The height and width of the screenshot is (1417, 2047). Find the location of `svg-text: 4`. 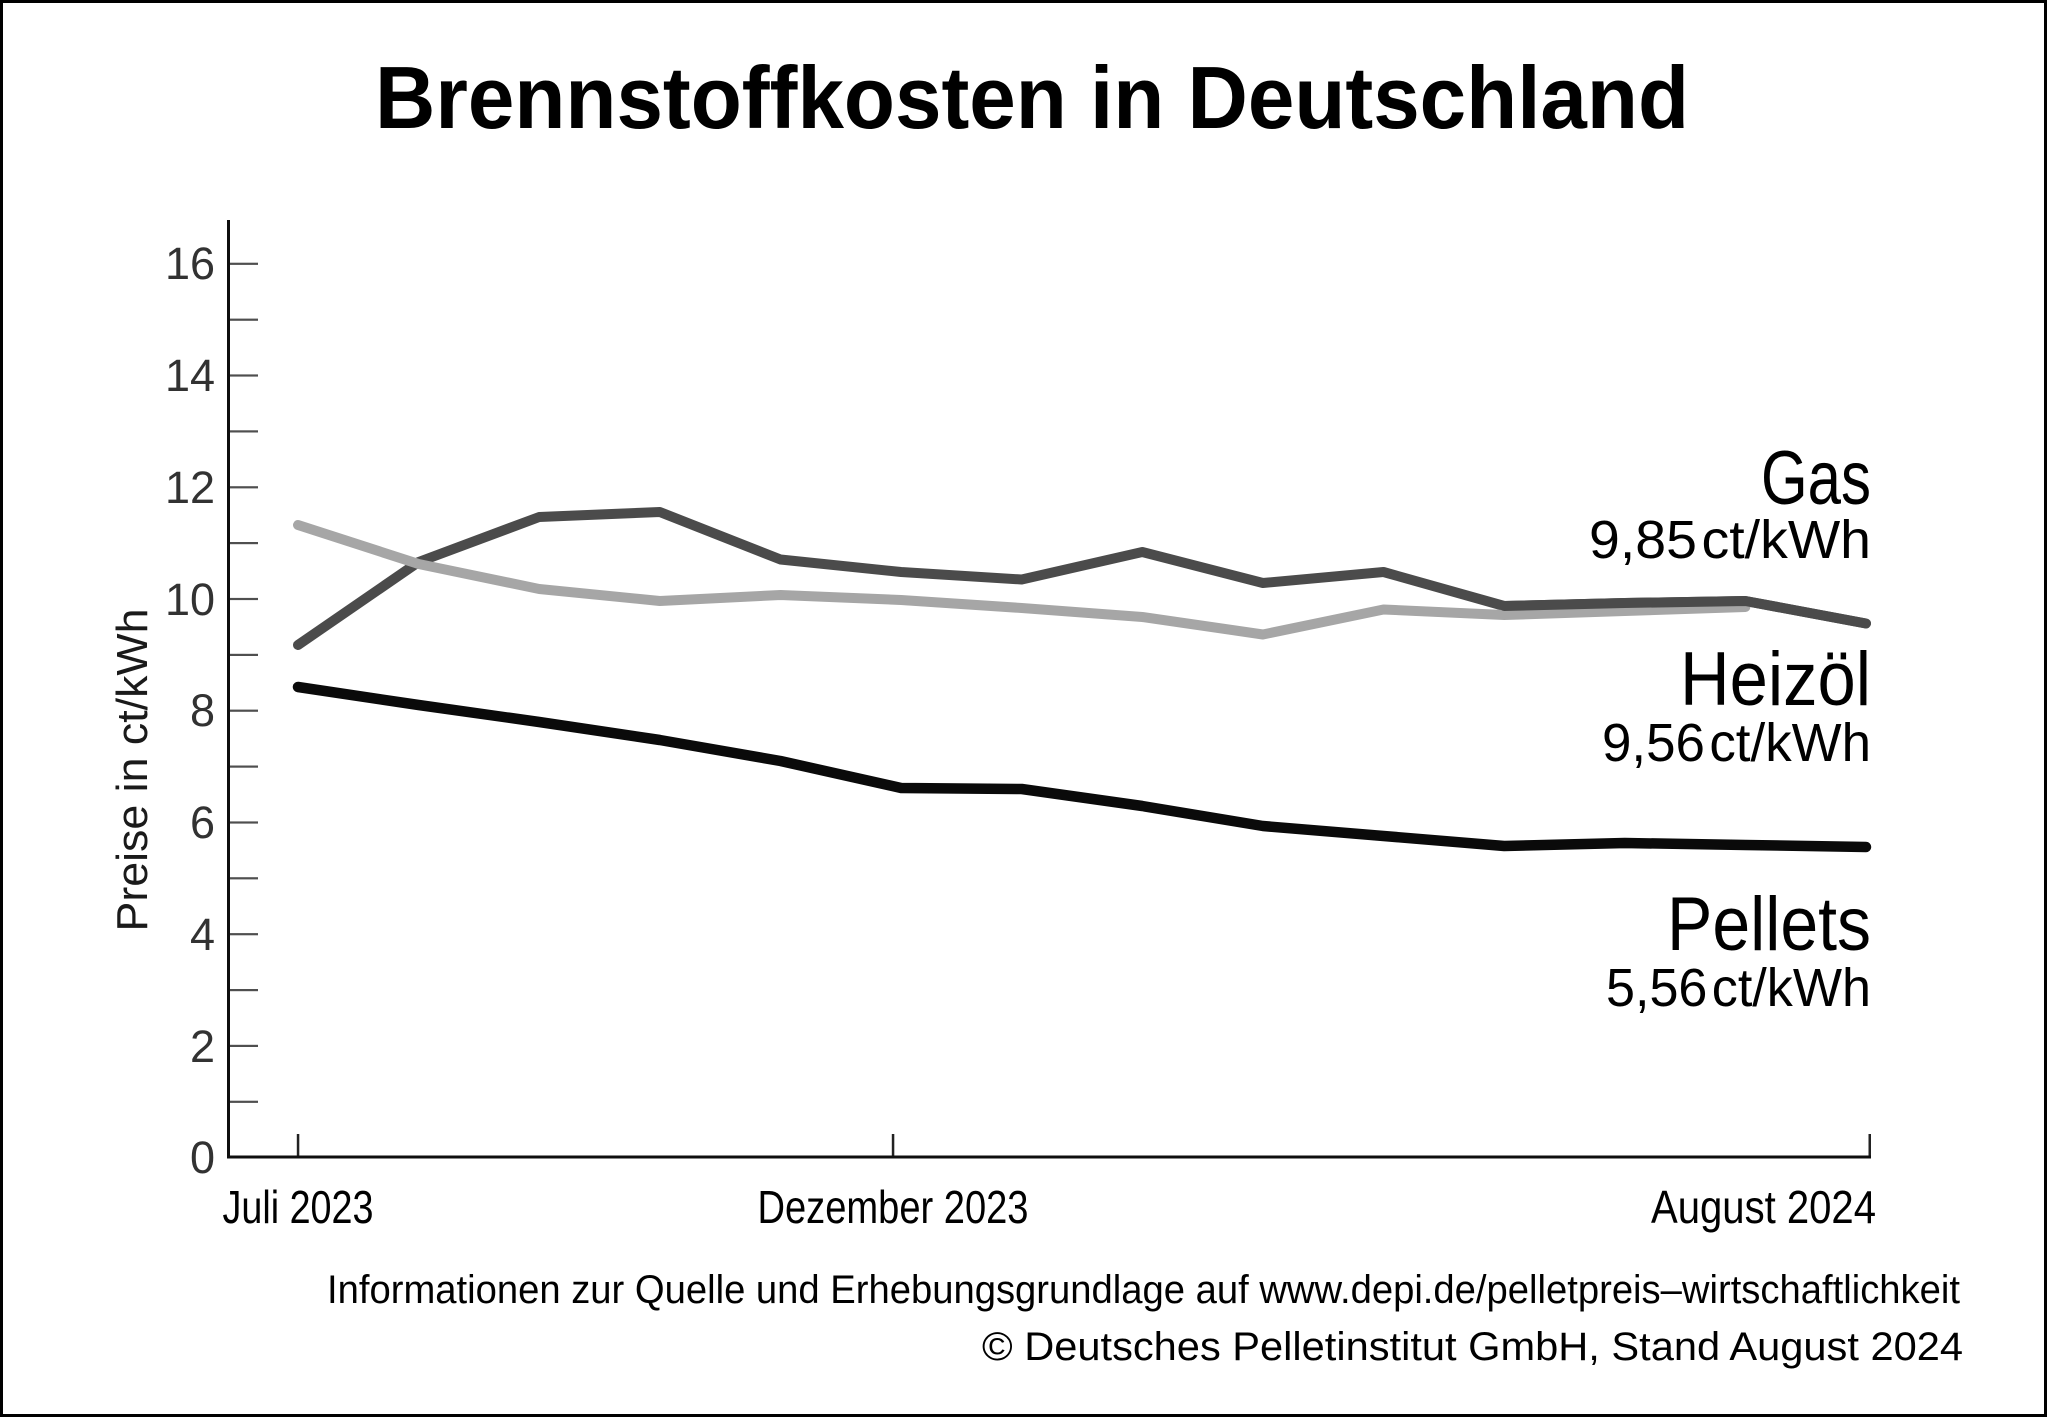

svg-text: 4 is located at coordinates (202, 934).